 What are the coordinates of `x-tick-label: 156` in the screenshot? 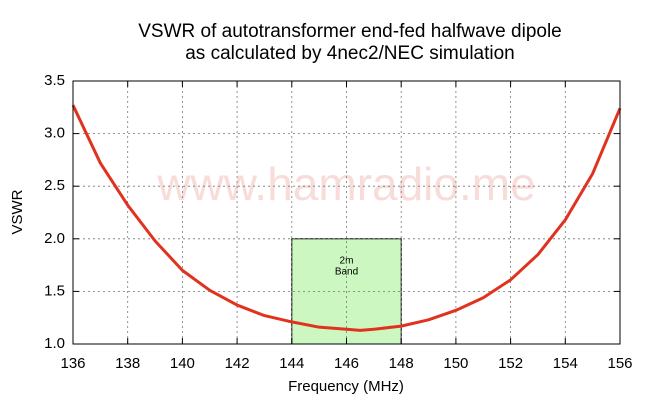 It's located at (619, 363).